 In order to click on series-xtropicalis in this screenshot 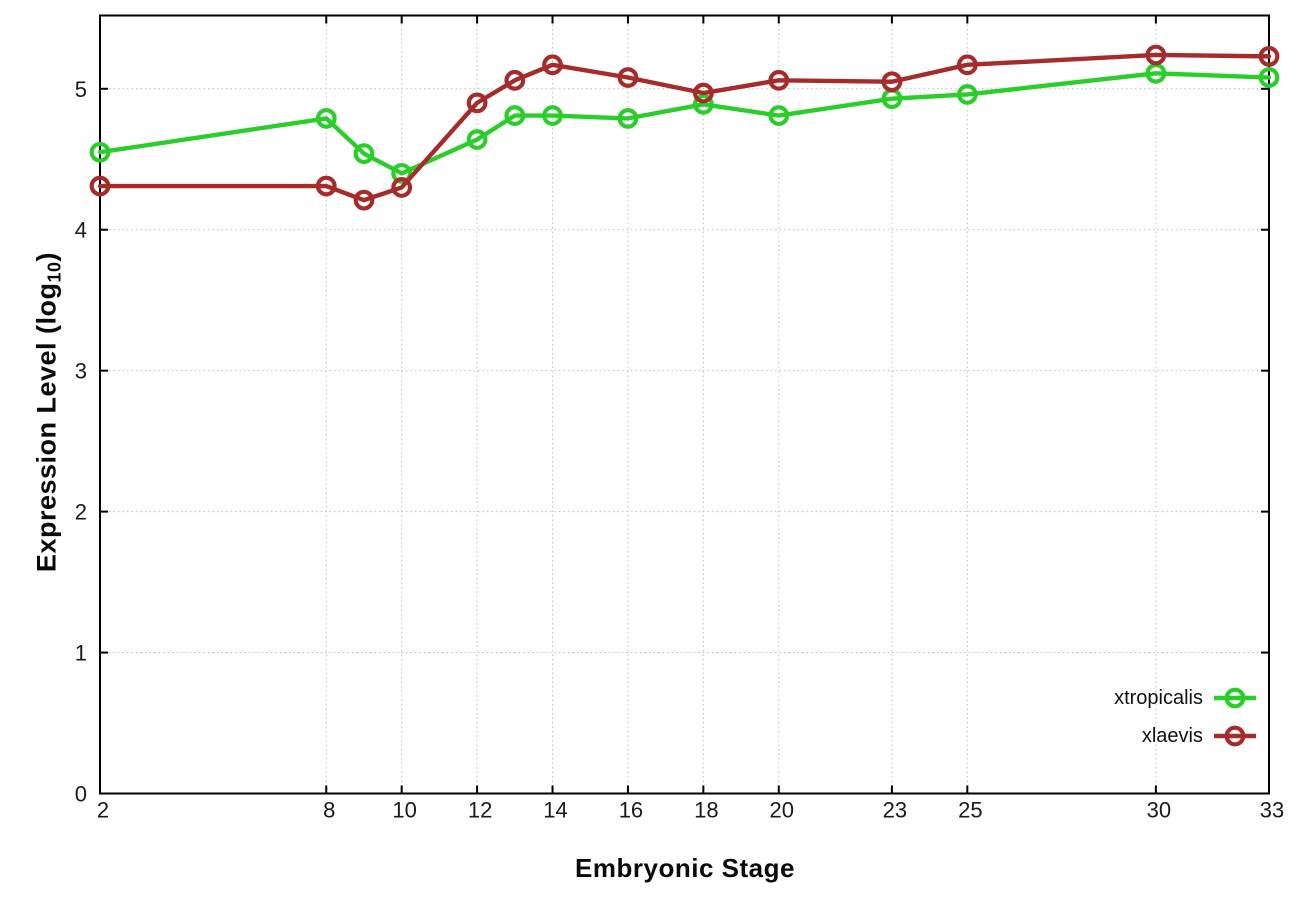, I will do `click(684, 123)`.